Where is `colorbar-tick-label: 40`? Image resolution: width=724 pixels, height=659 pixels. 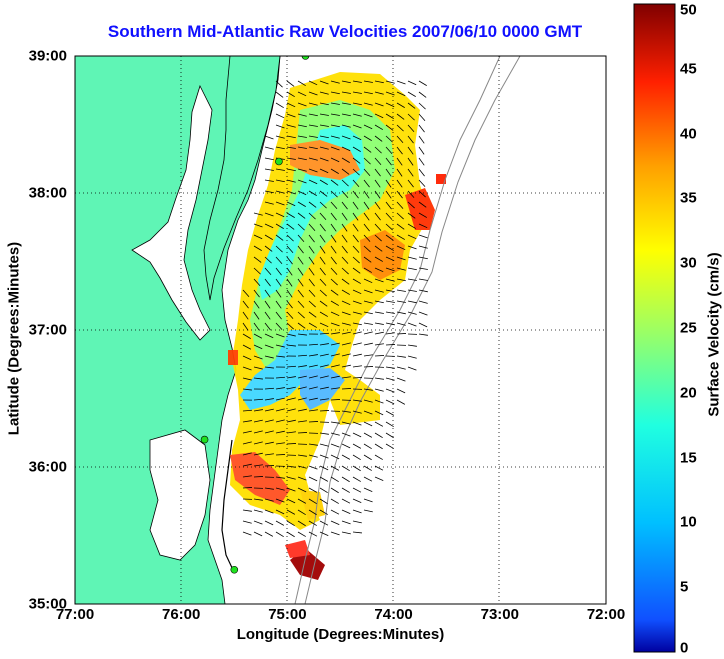 colorbar-tick-label: 40 is located at coordinates (688, 134).